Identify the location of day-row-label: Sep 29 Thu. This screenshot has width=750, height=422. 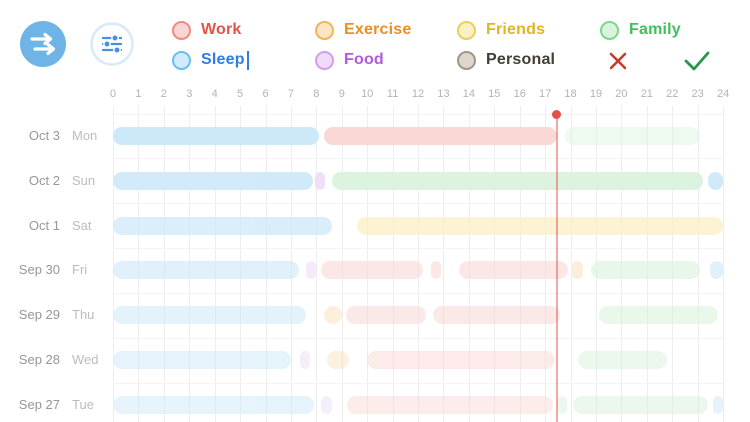
(54, 315).